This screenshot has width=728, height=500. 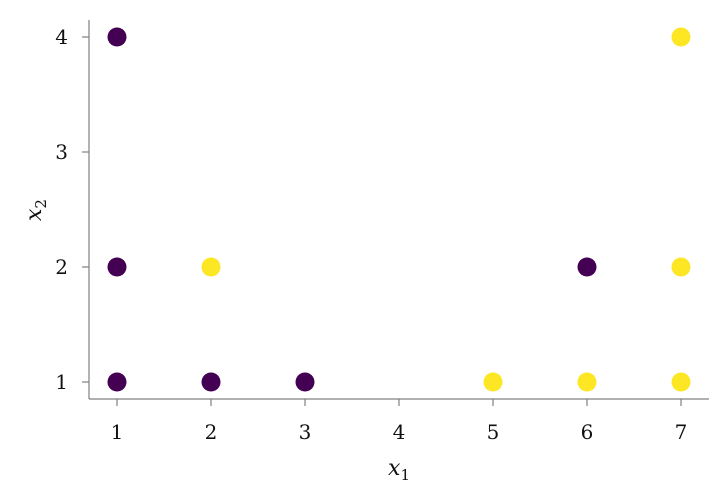 I want to click on x-tick-label: 7, so click(x=681, y=432).